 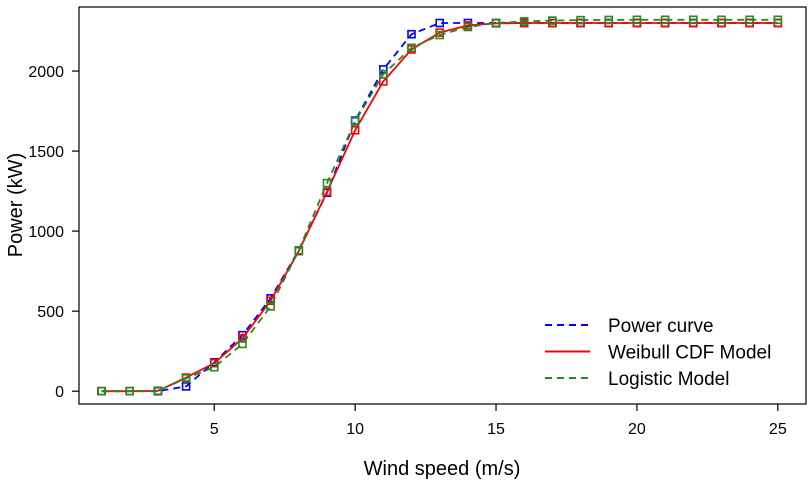 What do you see at coordinates (637, 429) in the screenshot?
I see `x-tick-label: 20` at bounding box center [637, 429].